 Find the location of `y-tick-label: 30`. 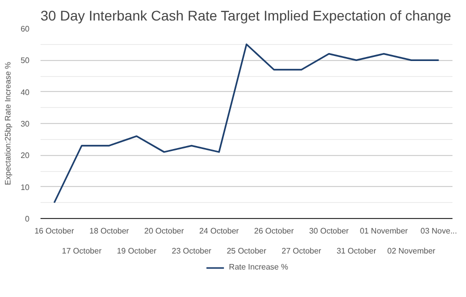

y-tick-label: 30 is located at coordinates (25, 124).